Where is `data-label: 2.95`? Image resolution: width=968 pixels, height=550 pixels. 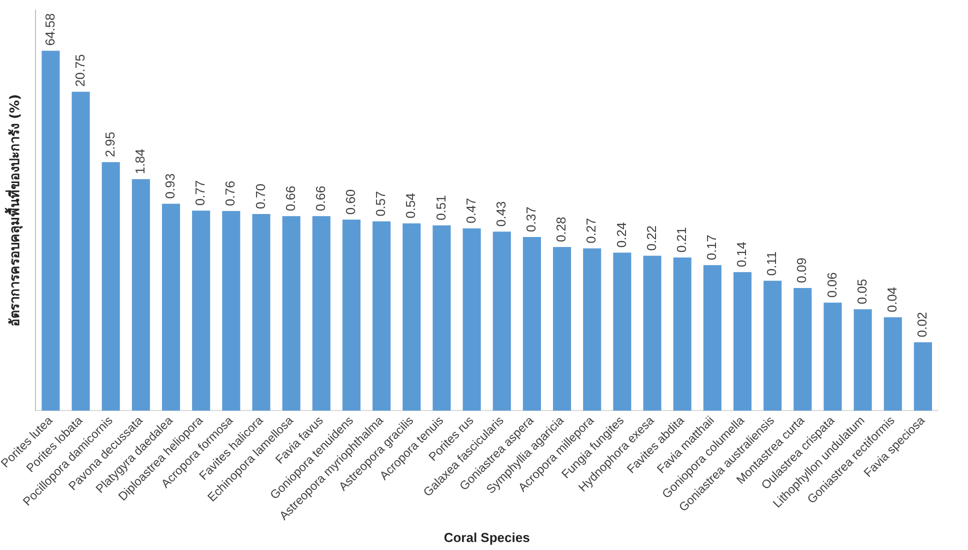 data-label: 2.95 is located at coordinates (110, 145).